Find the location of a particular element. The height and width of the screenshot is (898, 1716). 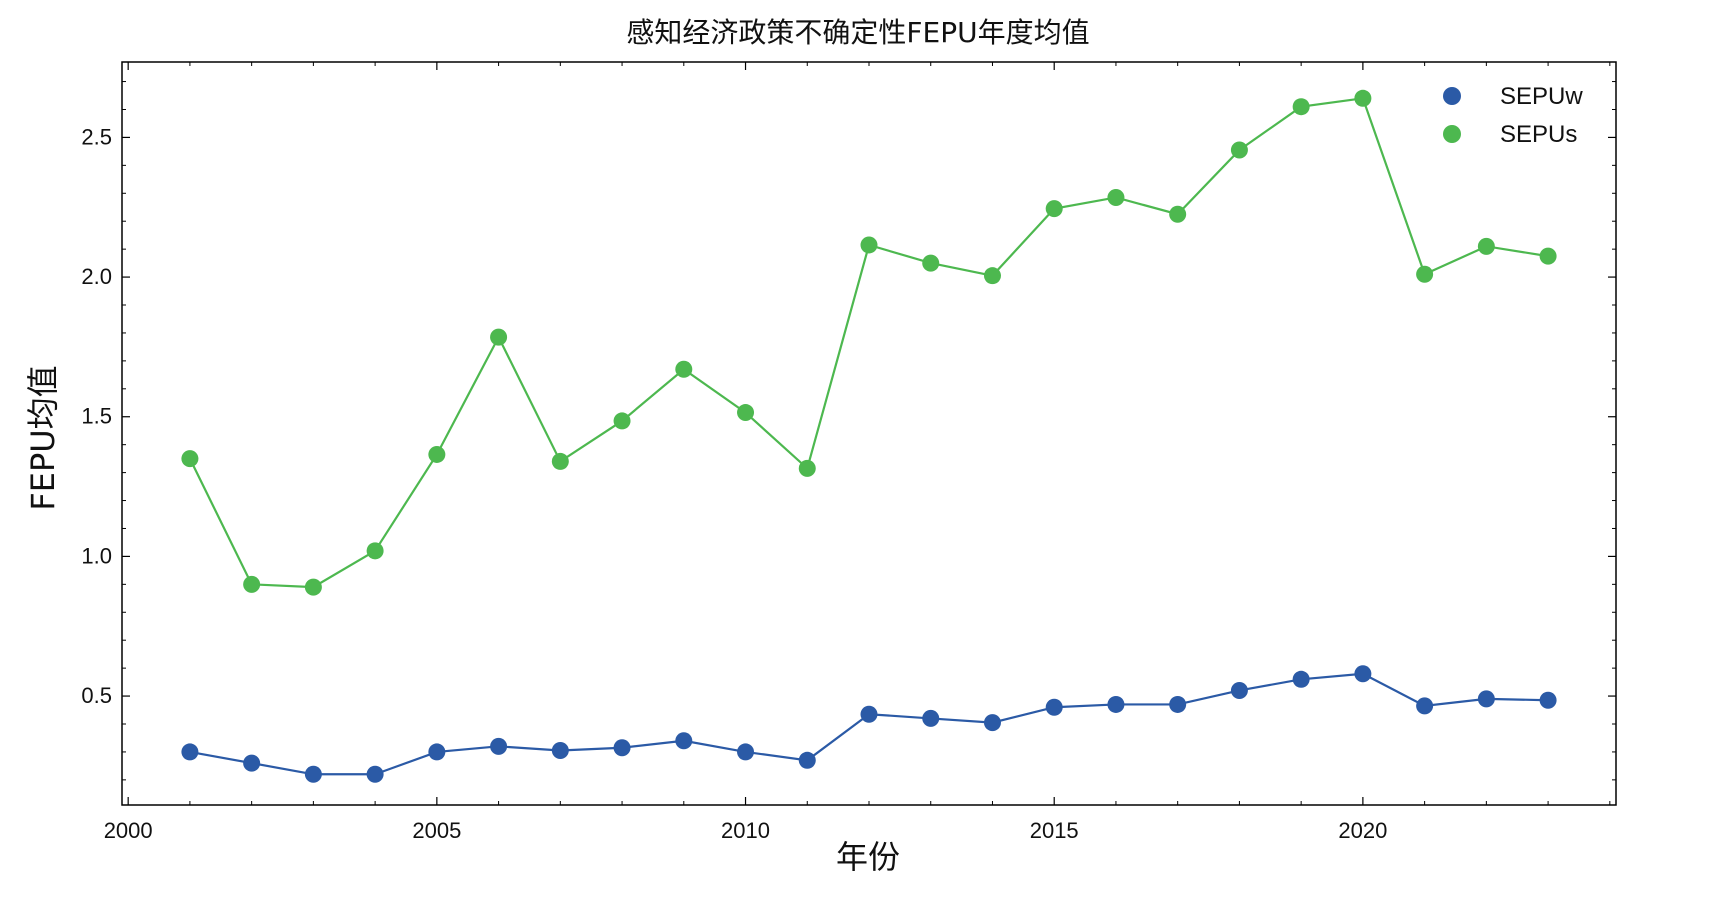

x-tick-label: 2000 is located at coordinates (128, 830).